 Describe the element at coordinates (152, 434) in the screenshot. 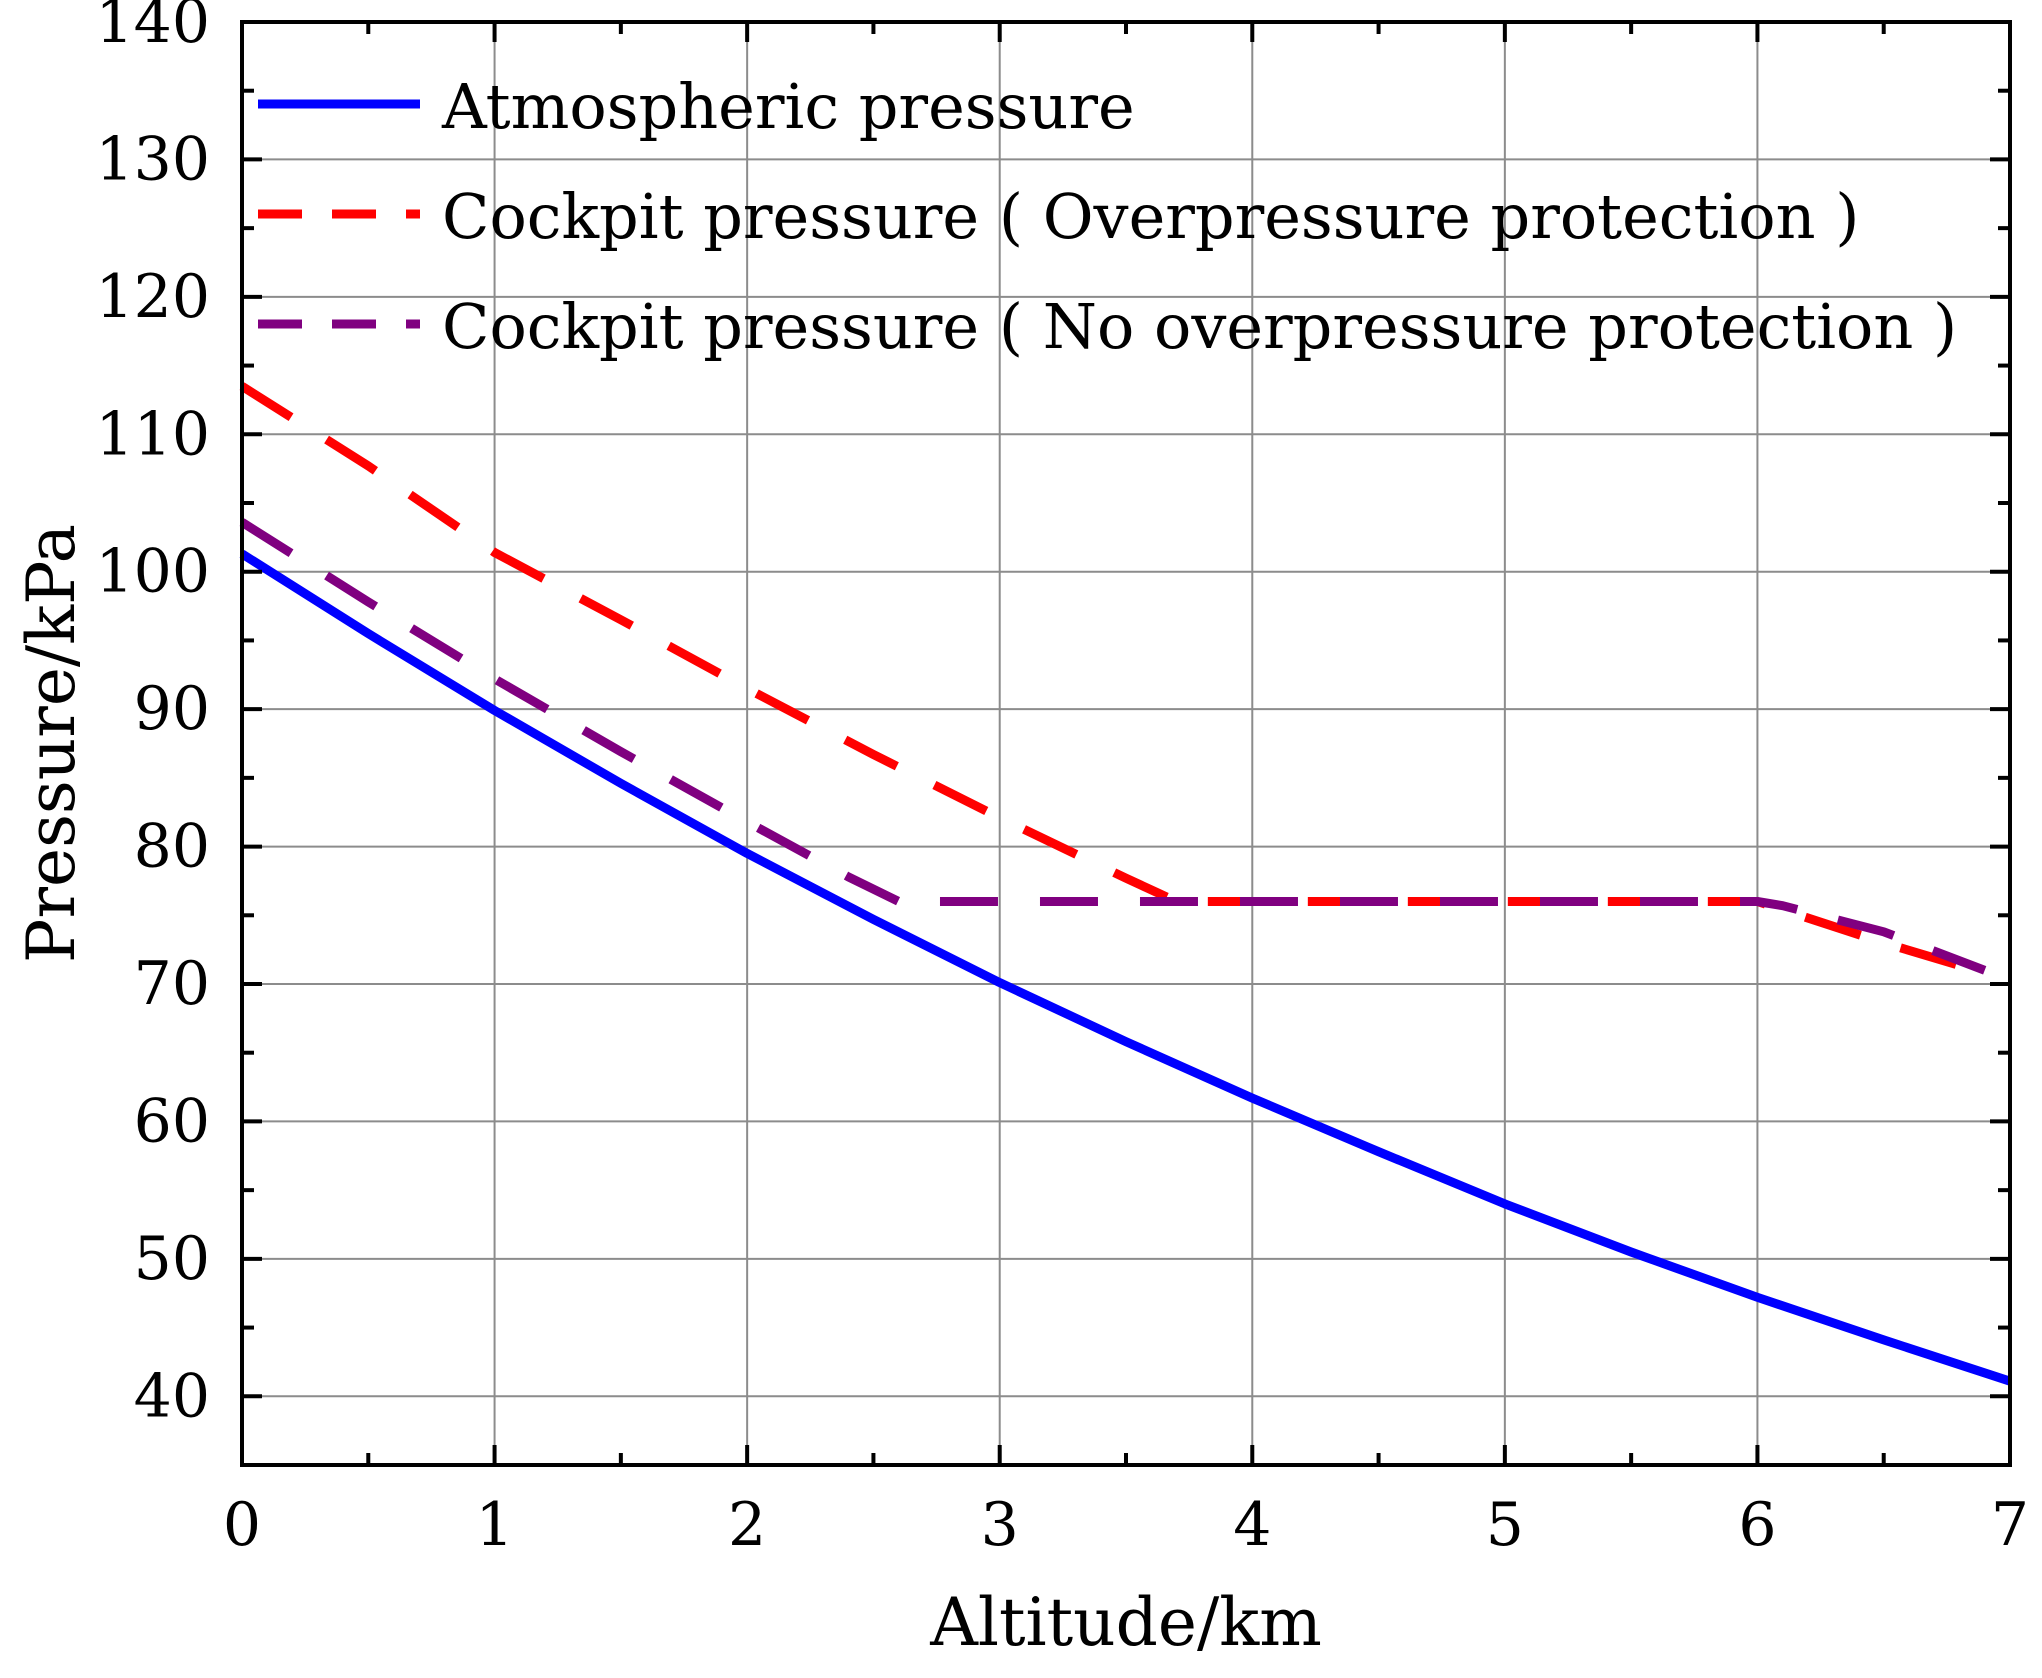

I see `y-tick-label: 110` at that location.